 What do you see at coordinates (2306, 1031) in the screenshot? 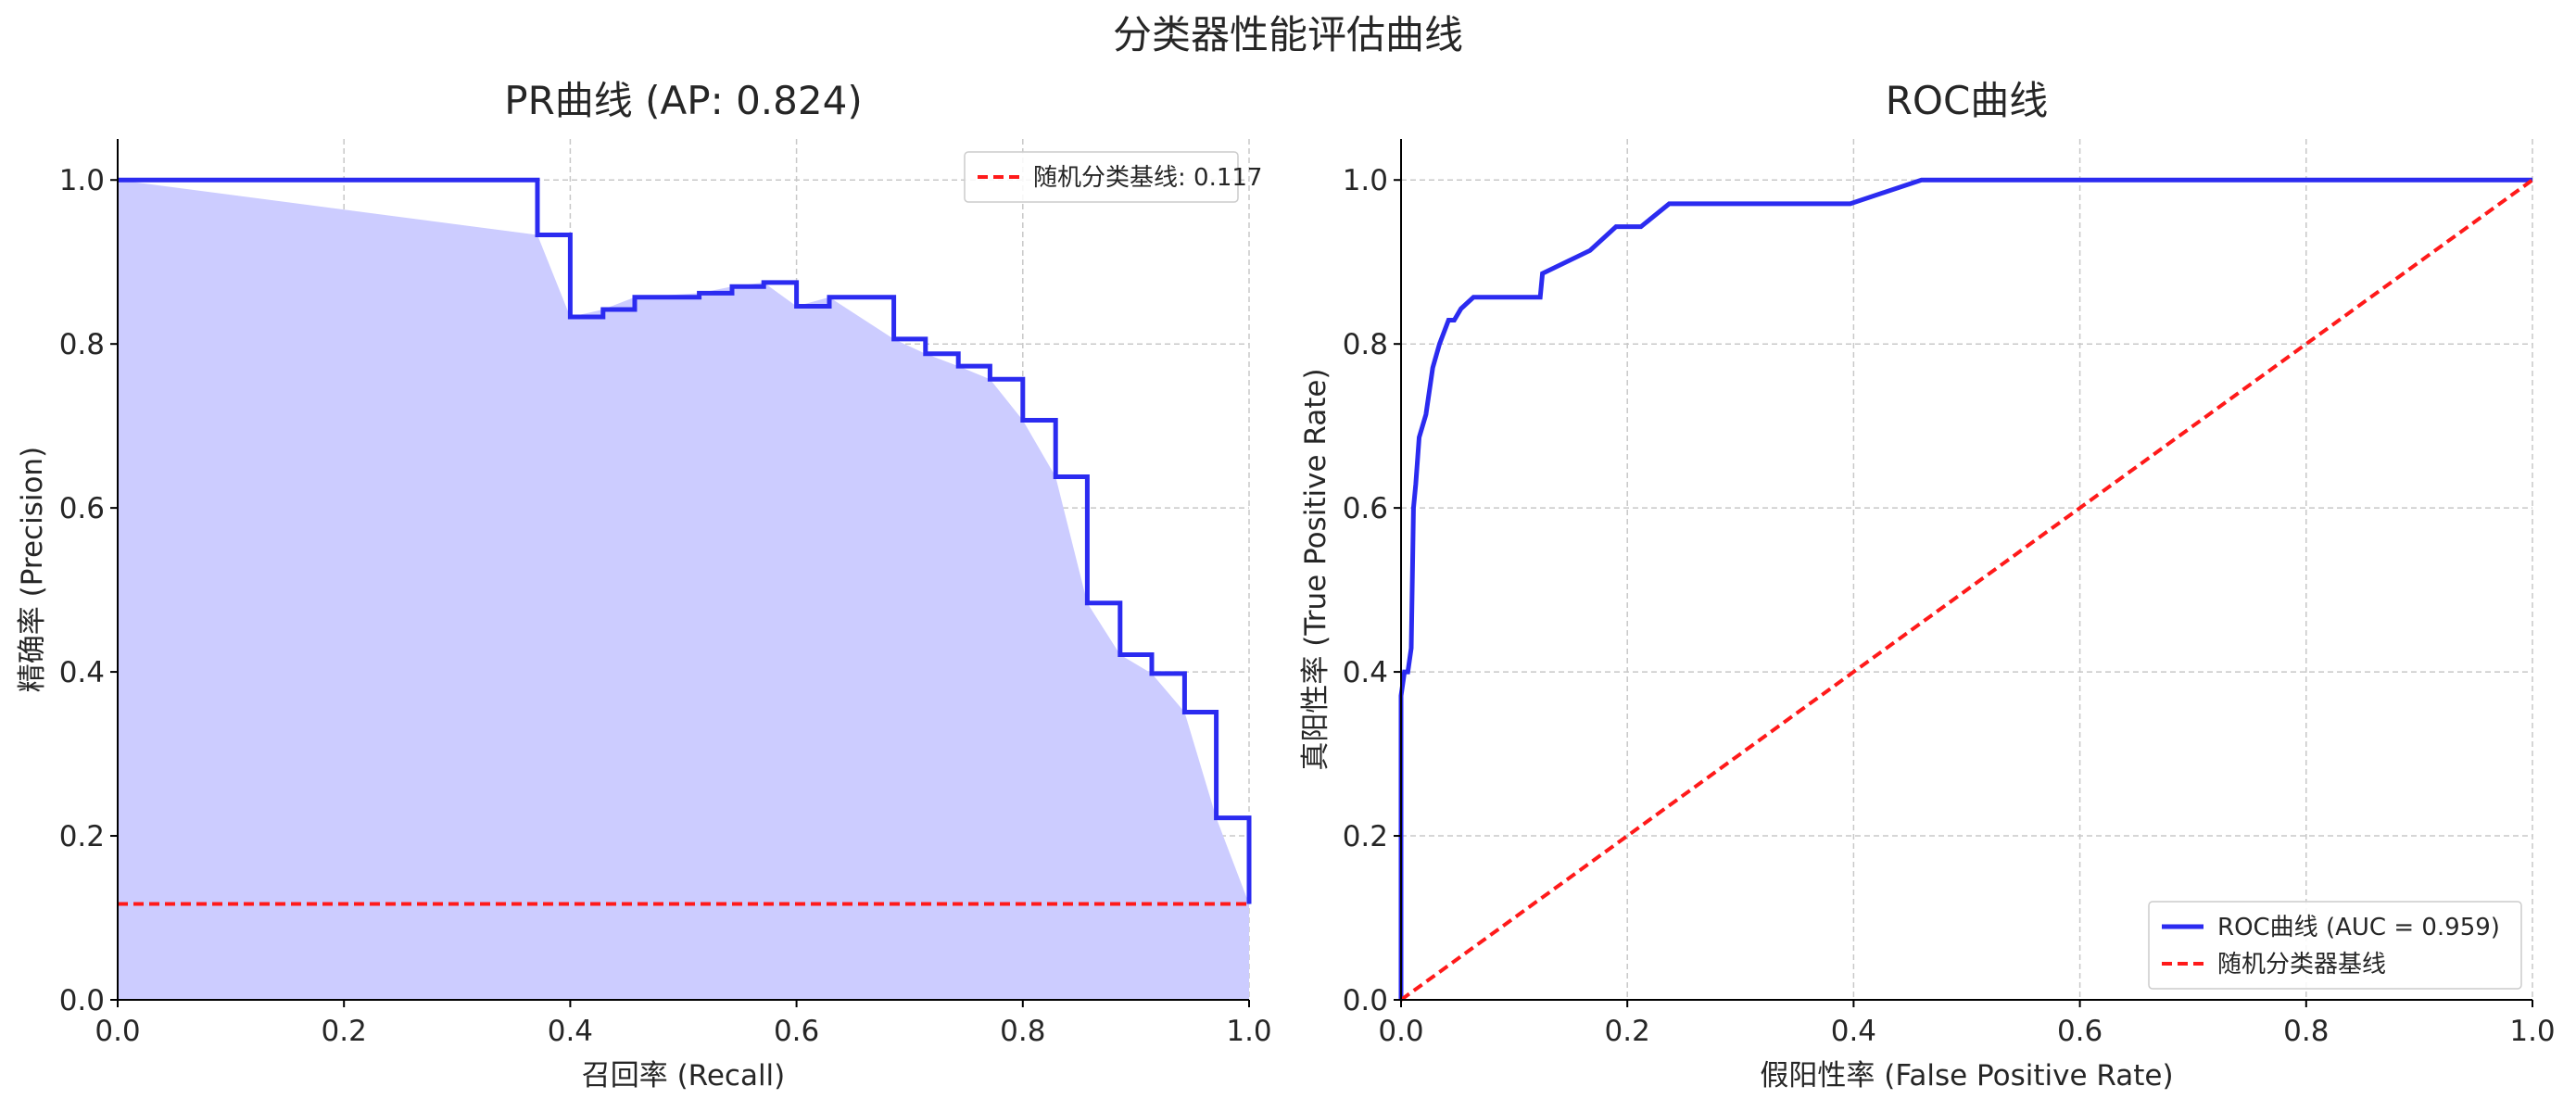
I see `roc-x-tick-label: 0.8` at bounding box center [2306, 1031].